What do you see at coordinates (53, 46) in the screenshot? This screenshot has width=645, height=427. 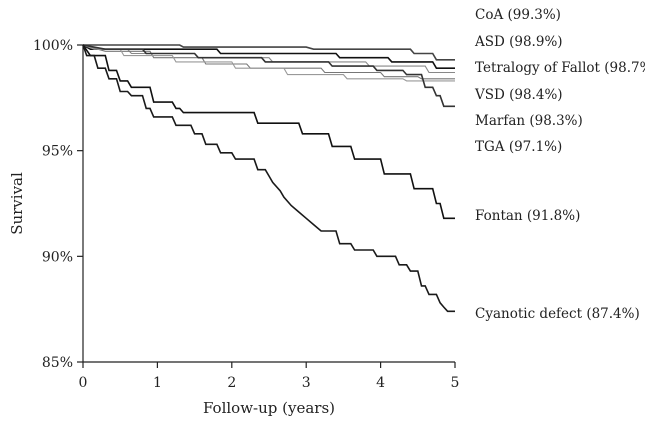 I see `y-tick-label: 100%` at bounding box center [53, 46].